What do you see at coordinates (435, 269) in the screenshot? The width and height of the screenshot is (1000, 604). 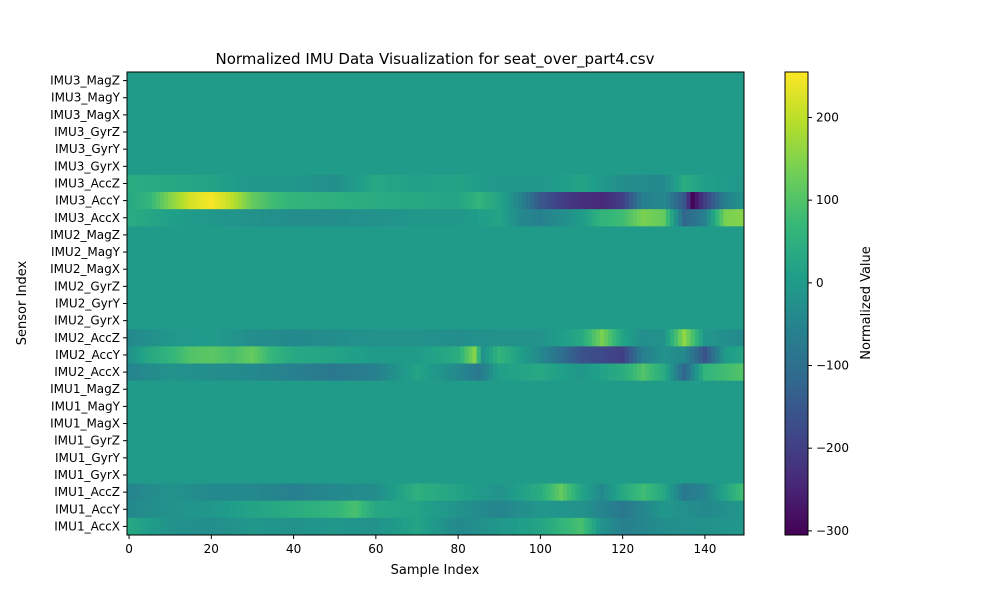 I see `heatmap-row-IMU2_MagX` at bounding box center [435, 269].